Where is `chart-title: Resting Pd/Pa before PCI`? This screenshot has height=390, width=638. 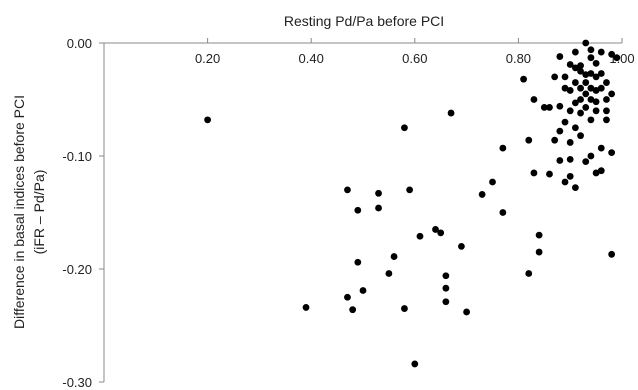 chart-title: Resting Pd/Pa before PCI is located at coordinates (364, 21).